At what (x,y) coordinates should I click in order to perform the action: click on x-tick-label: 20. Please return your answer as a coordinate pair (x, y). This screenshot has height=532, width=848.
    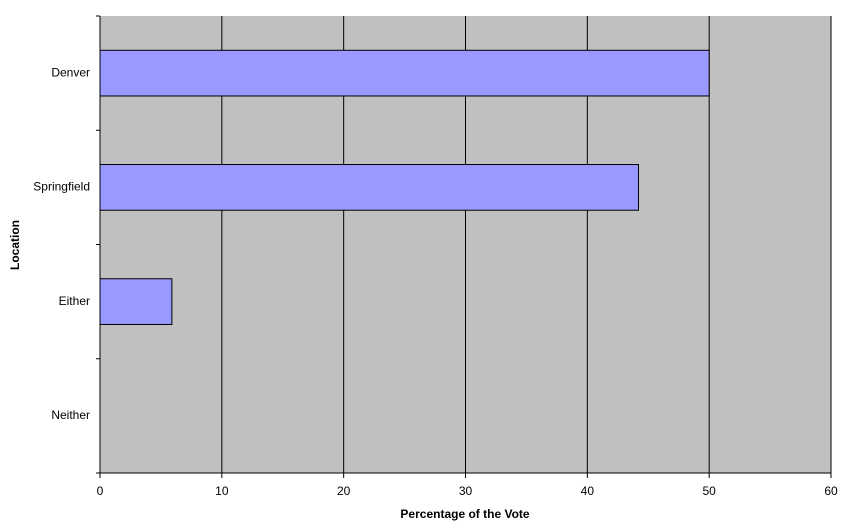
    Looking at the image, I should click on (344, 491).